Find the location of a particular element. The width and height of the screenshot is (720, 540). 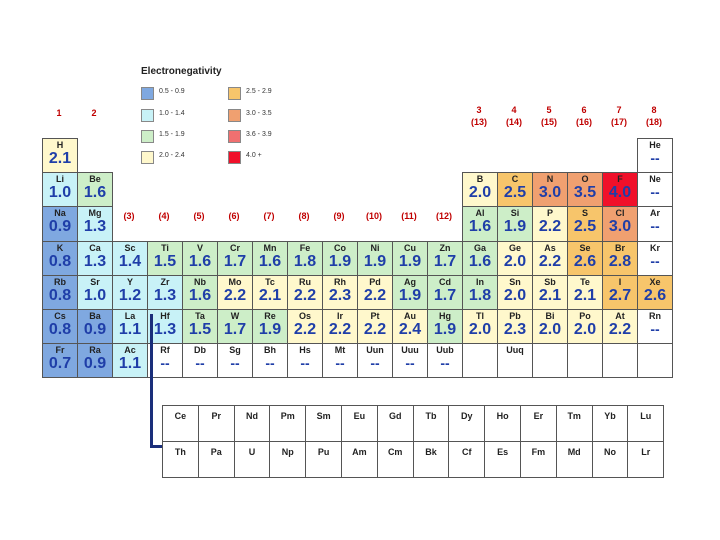

element-cell: Na 0.9 is located at coordinates (60, 224).